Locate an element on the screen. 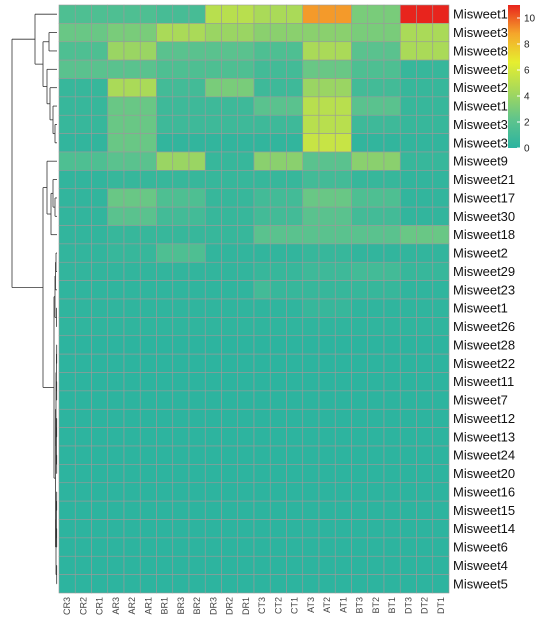 The image size is (550, 631). column-label: DR1 is located at coordinates (246, 606).